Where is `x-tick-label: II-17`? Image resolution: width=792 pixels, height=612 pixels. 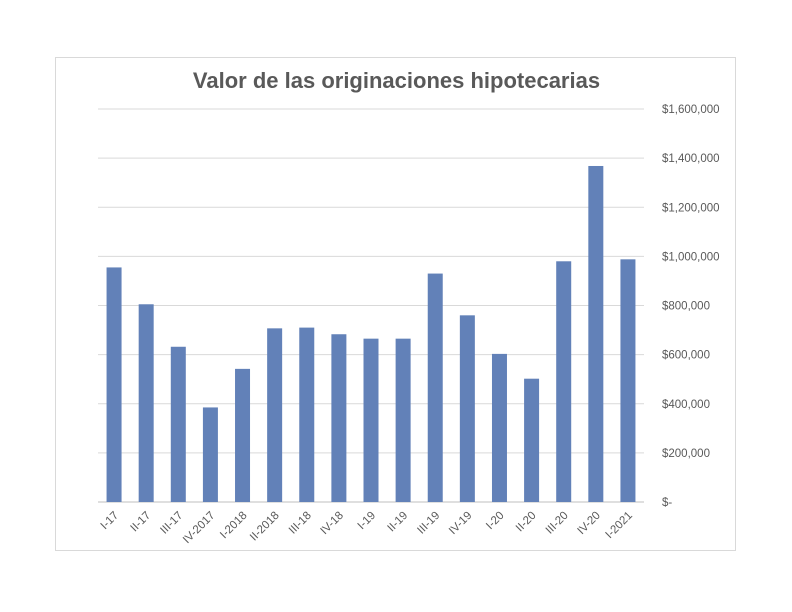
x-tick-label: II-17 is located at coordinates (141, 522).